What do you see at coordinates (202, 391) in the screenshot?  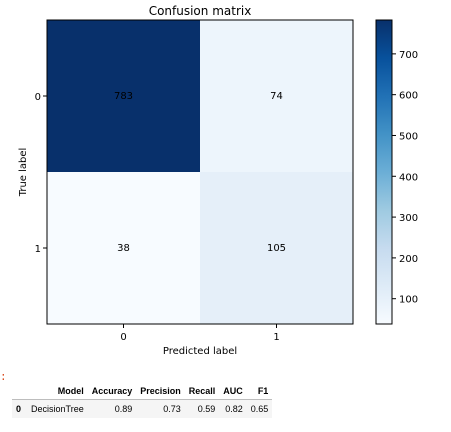 I see `header-recall: Recall` at bounding box center [202, 391].